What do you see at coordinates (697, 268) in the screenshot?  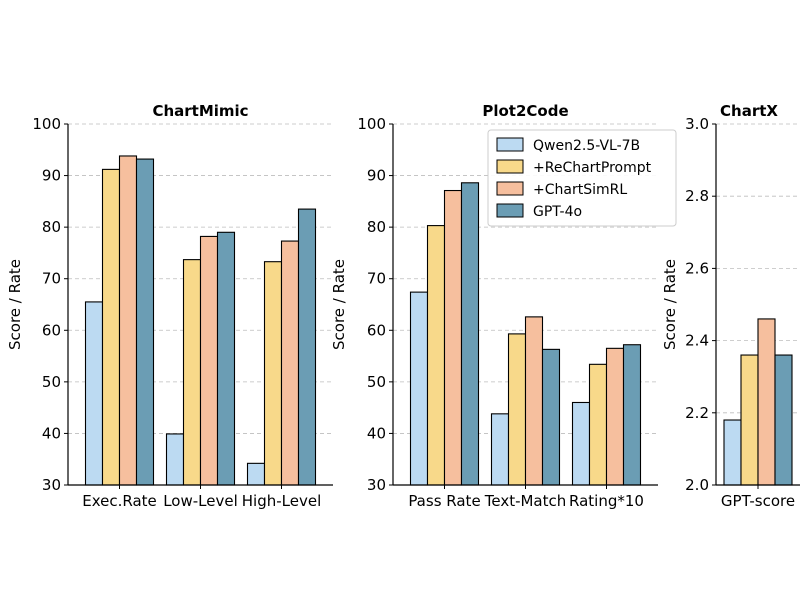 I see `y-tick-label: 2.6` at bounding box center [697, 268].